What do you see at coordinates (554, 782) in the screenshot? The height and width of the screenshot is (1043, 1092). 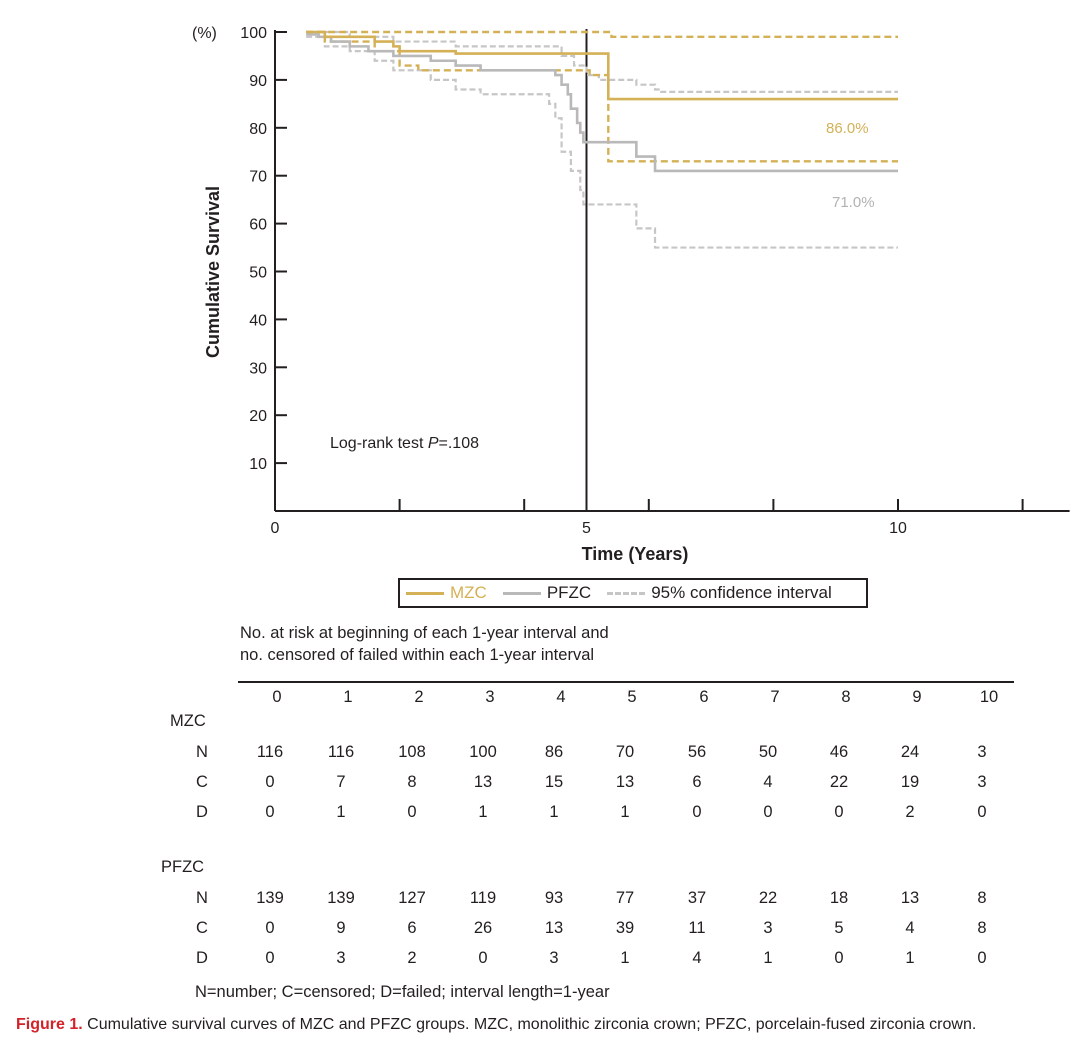 I see `risk-table-cell: 15` at bounding box center [554, 782].